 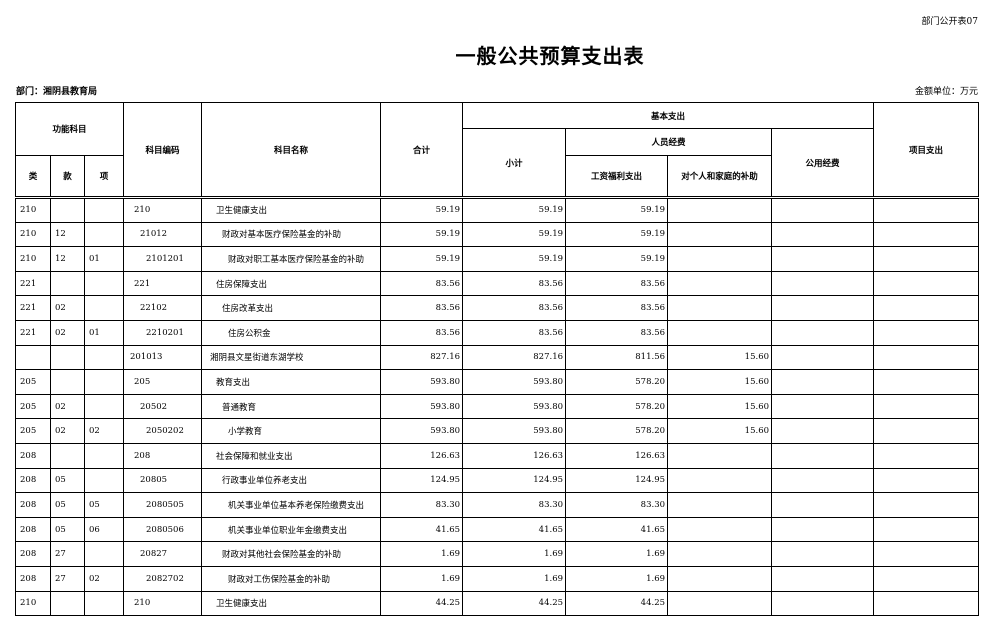 I want to click on table-cell: 财政对基本医疗保险基金的补助, so click(x=291, y=234).